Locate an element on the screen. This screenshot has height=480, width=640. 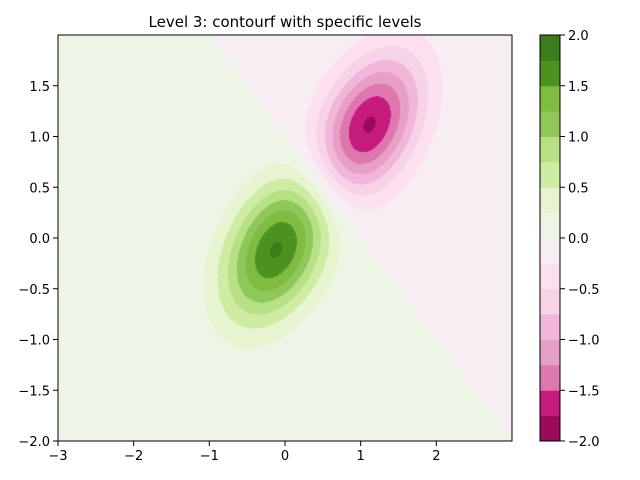
chart-title: Level 3: contourf with specific levels is located at coordinates (285, 22).